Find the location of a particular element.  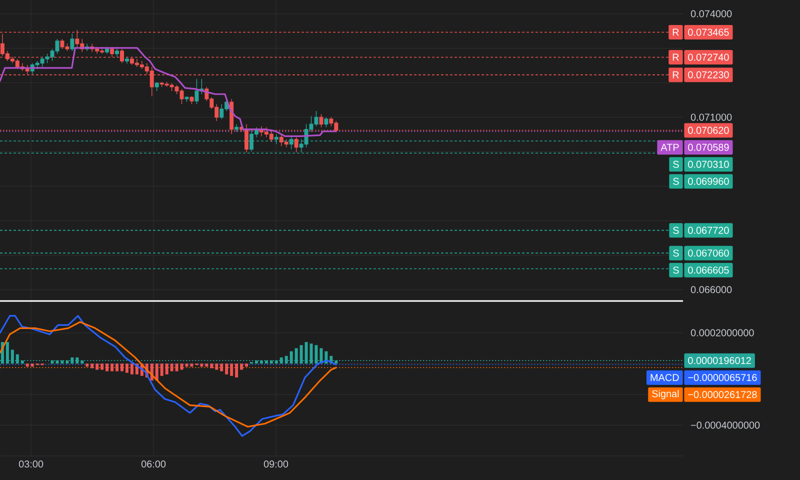

text: Signal is located at coordinates (665, 395).